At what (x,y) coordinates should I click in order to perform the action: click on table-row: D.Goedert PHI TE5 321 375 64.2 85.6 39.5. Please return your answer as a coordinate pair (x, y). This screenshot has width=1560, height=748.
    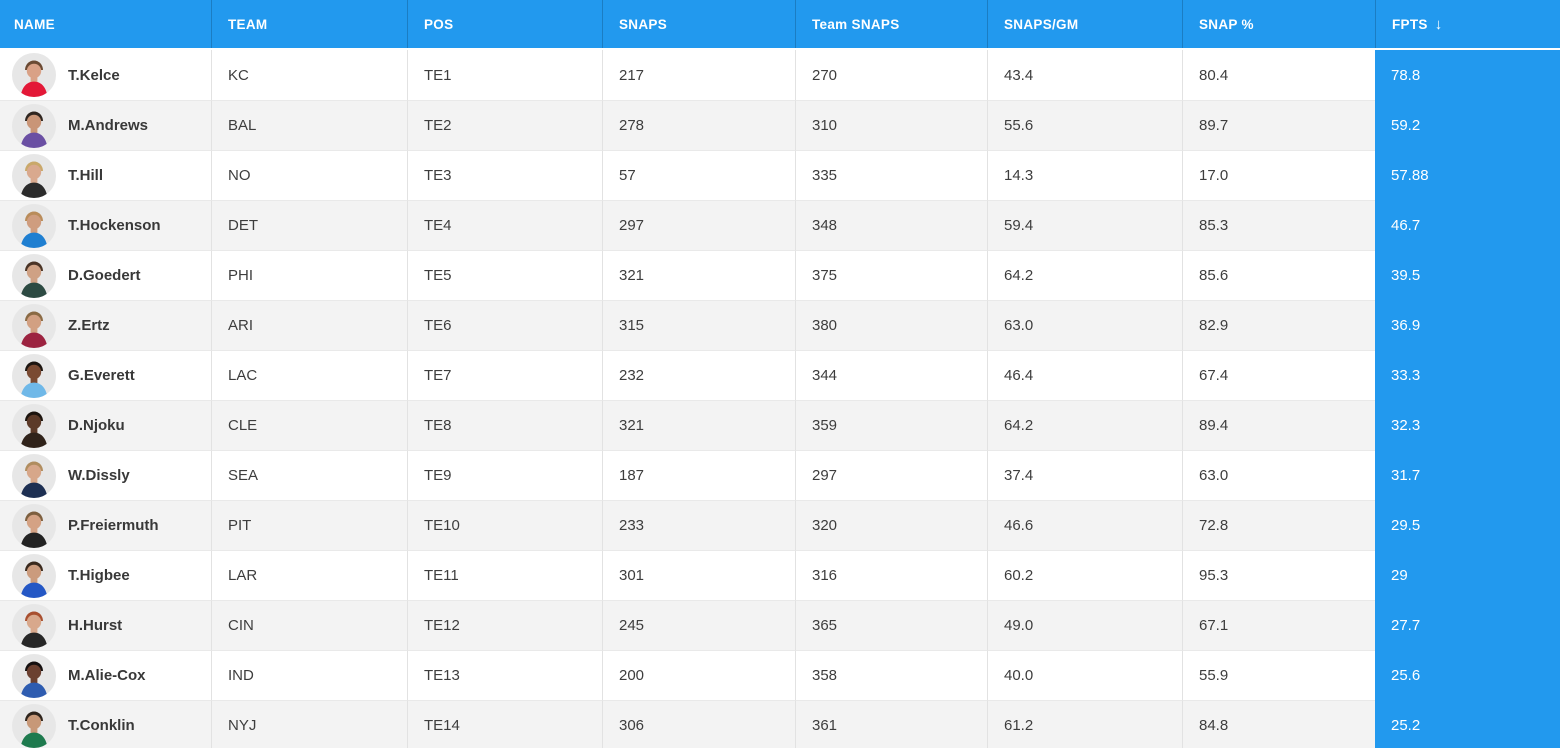
    Looking at the image, I should click on (780, 275).